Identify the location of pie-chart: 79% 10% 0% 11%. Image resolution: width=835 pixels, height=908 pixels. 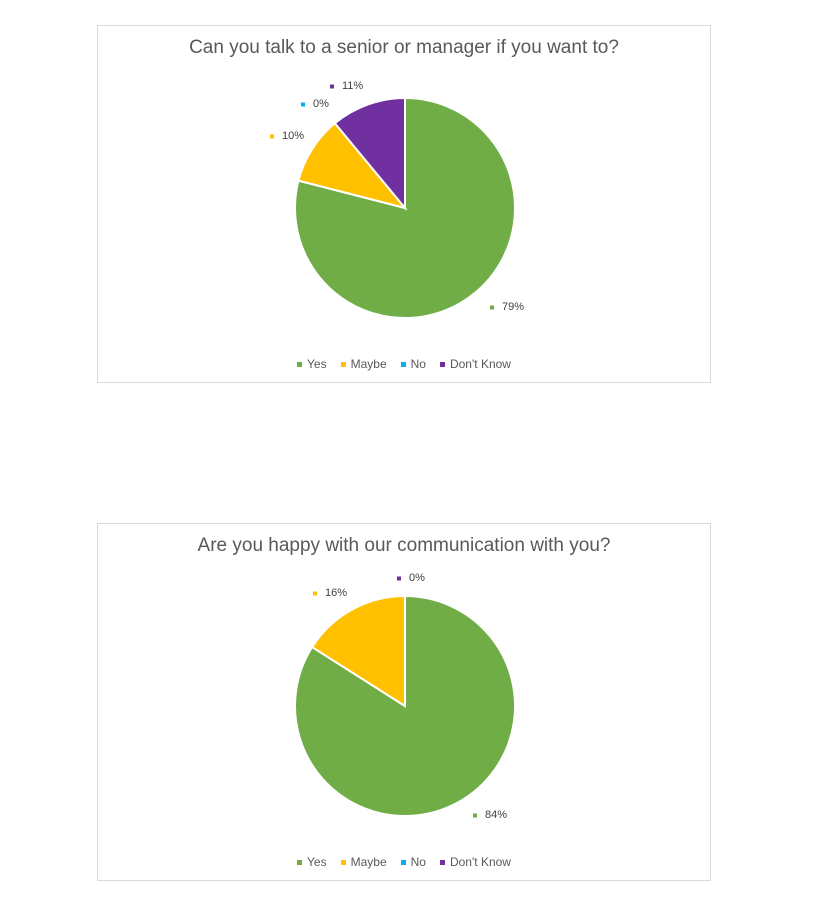
(397, 199).